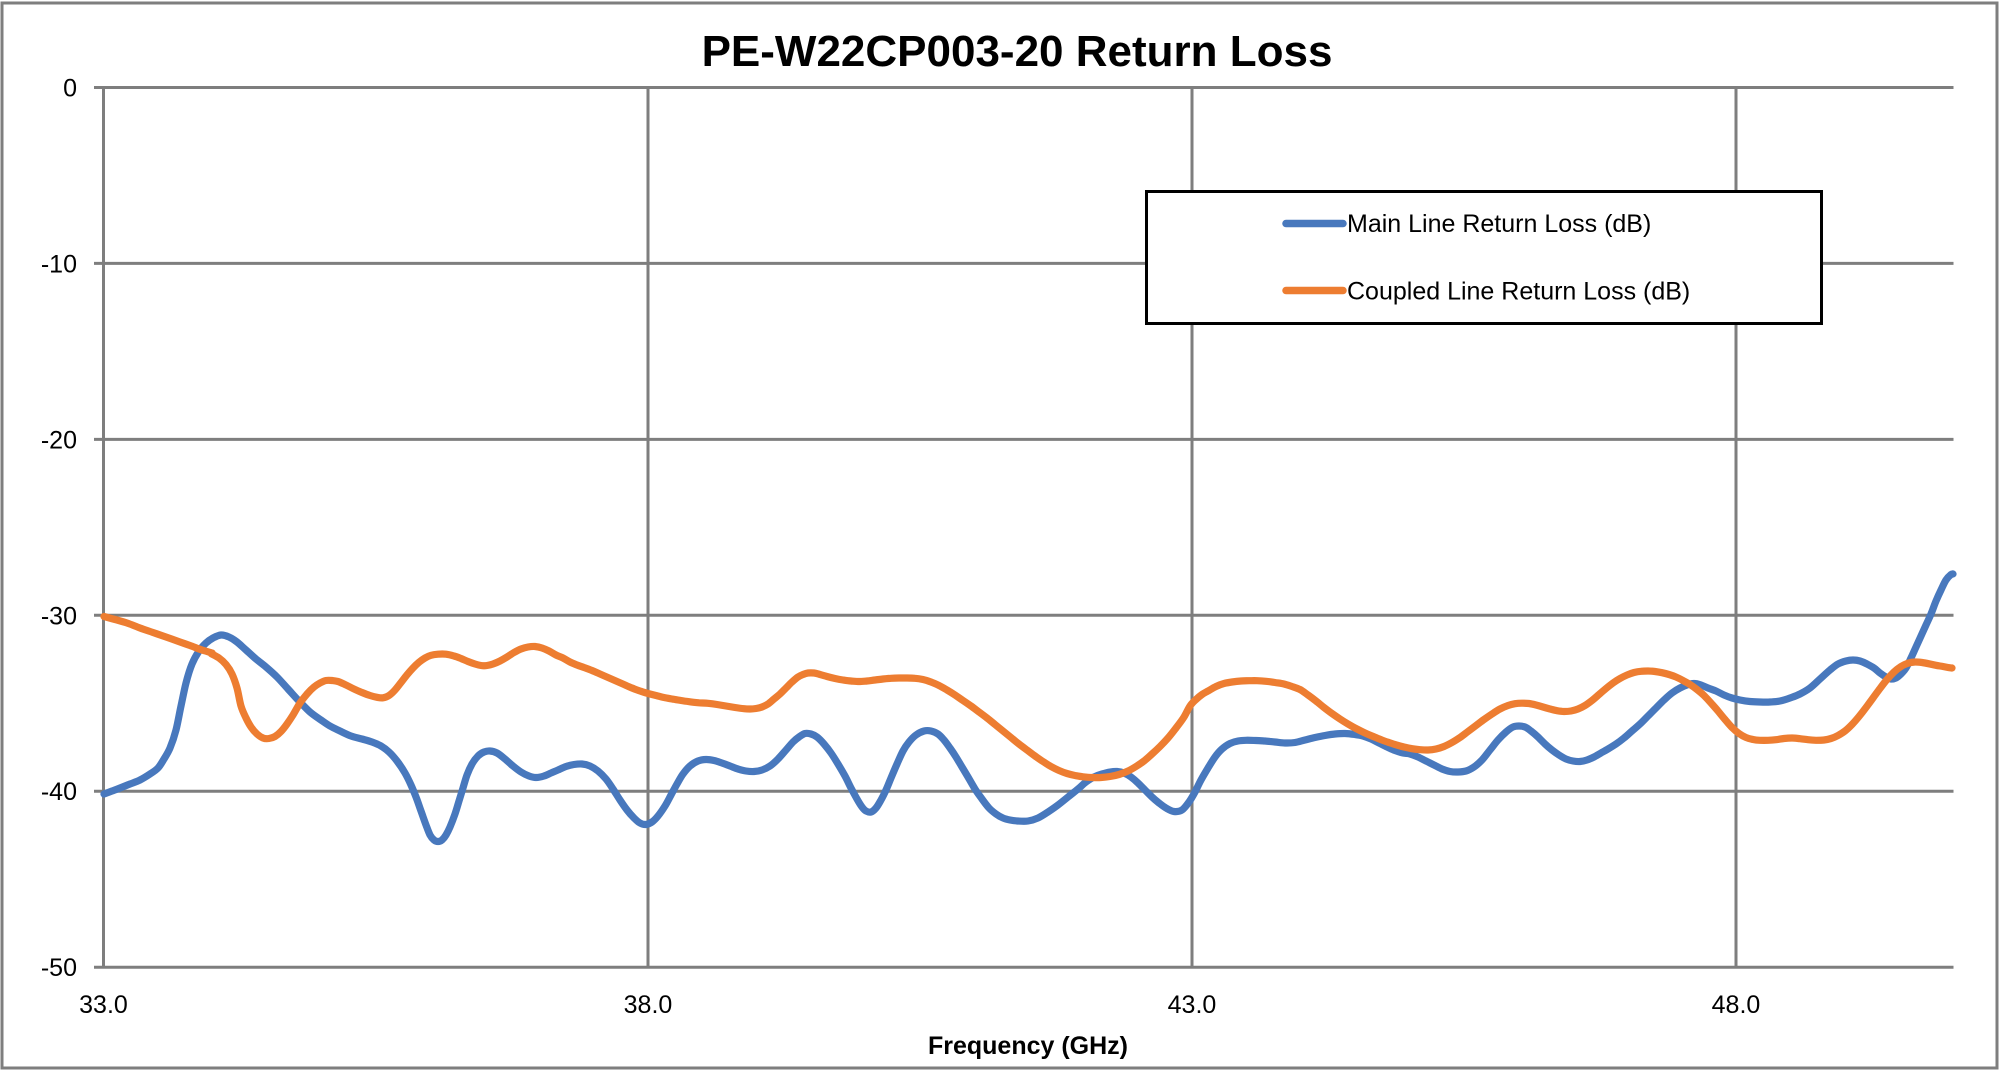  Describe the element at coordinates (1192, 1005) in the screenshot. I see `svg-text: 43.0` at that location.